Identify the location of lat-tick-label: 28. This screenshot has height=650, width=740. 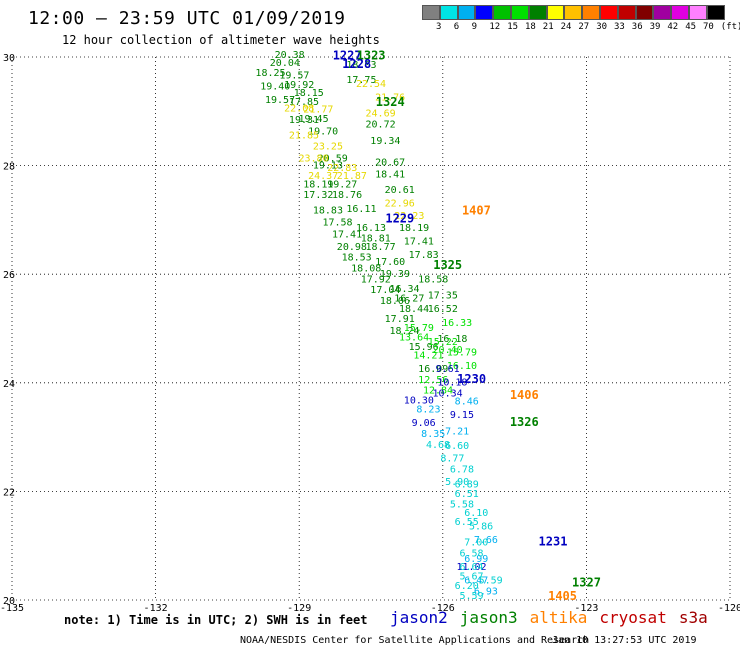
(9, 167).